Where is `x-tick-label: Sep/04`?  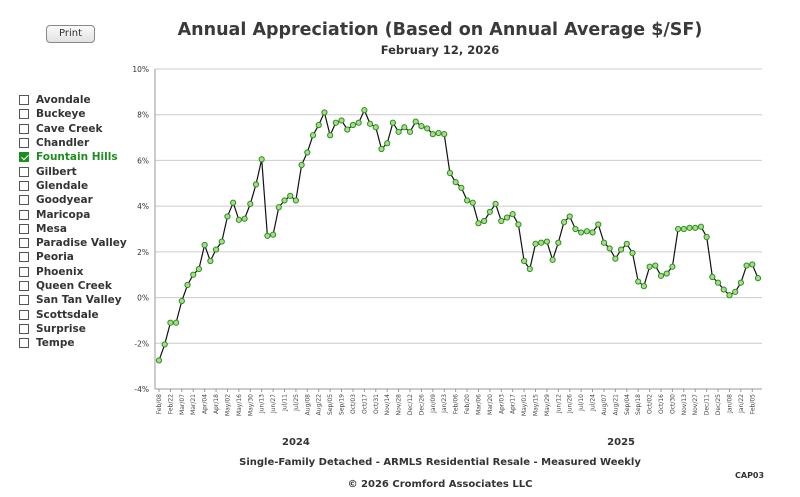 x-tick-label: Sep/04 is located at coordinates (627, 404).